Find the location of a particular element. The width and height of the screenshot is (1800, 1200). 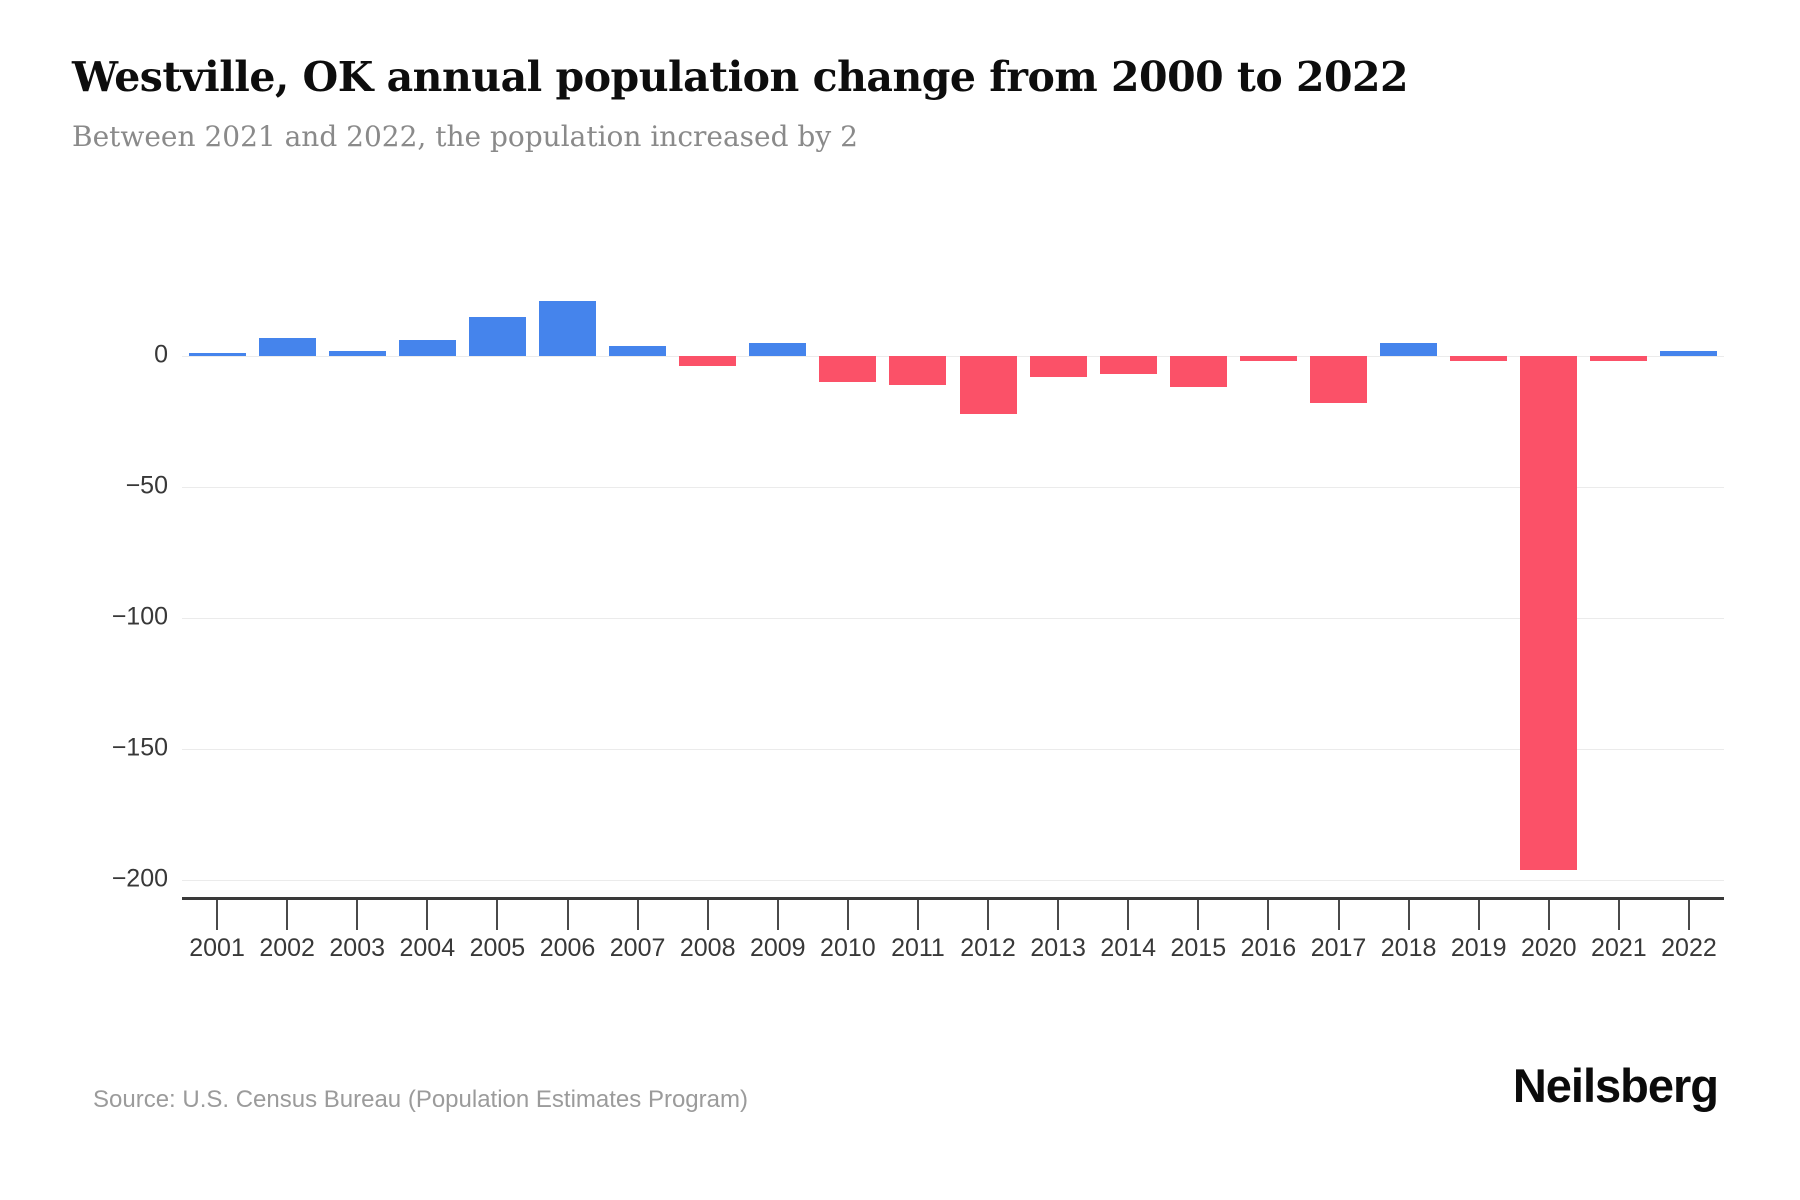

x-axis-label-2014: 2014 is located at coordinates (1128, 948).